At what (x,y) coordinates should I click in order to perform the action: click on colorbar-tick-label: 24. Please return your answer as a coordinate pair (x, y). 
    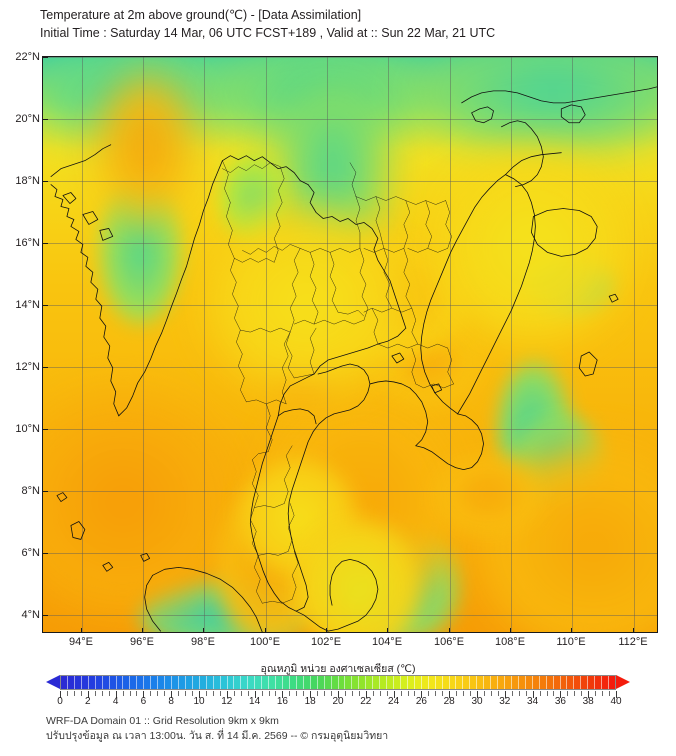
    Looking at the image, I should click on (394, 701).